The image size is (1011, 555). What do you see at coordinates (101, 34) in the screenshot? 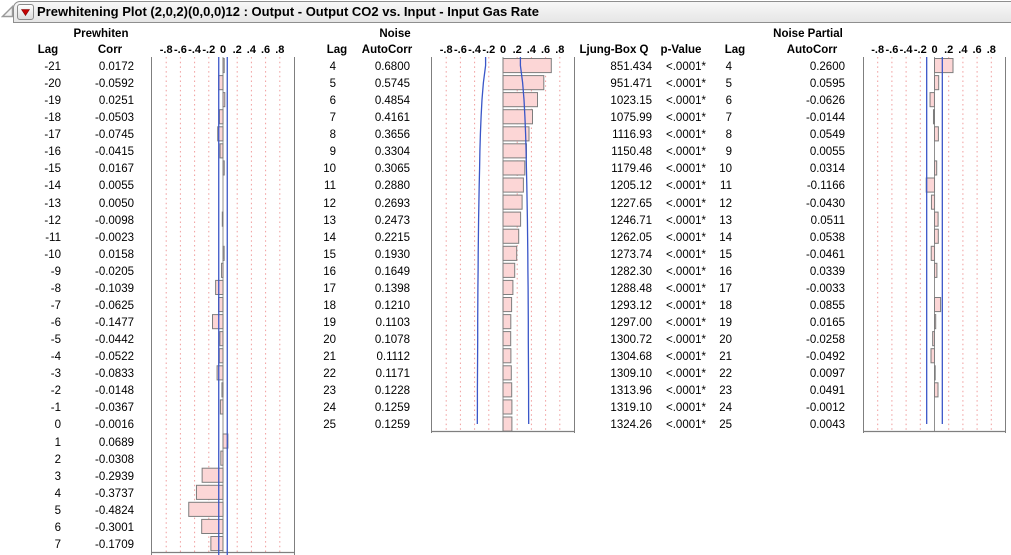
I see `prewhiten-group-header: Prewhiten` at bounding box center [101, 34].